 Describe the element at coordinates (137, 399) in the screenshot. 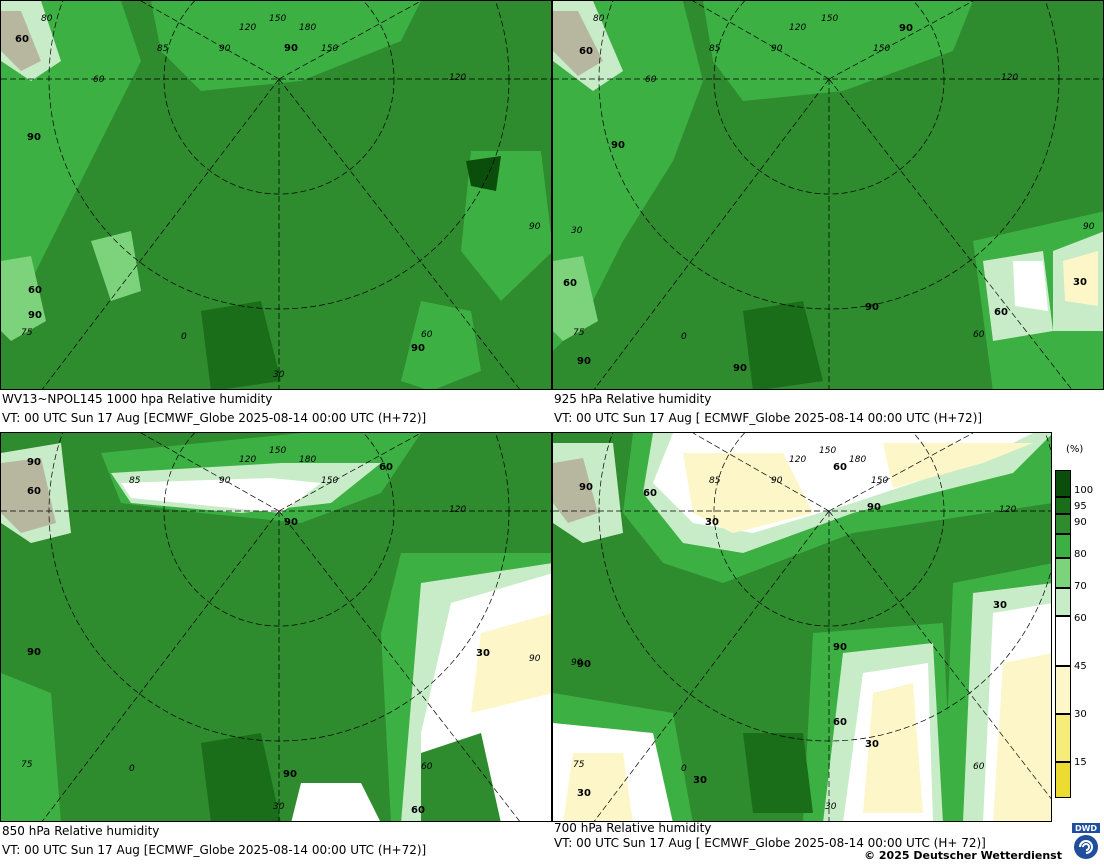

I see `caption-title: WV13~NPOL145 1000 hpa Relative humidity` at that location.